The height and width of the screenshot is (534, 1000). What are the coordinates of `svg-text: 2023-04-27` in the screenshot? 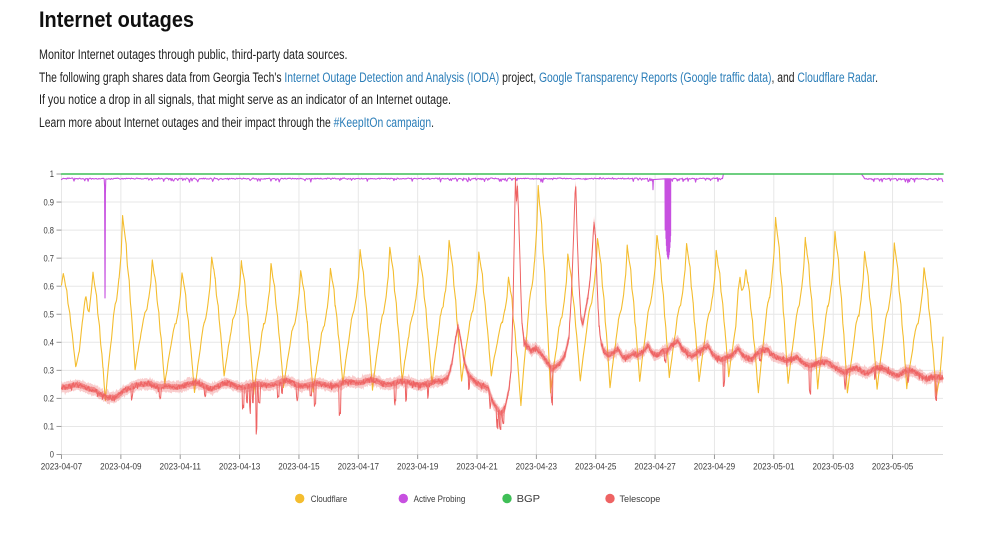 It's located at (654, 467).